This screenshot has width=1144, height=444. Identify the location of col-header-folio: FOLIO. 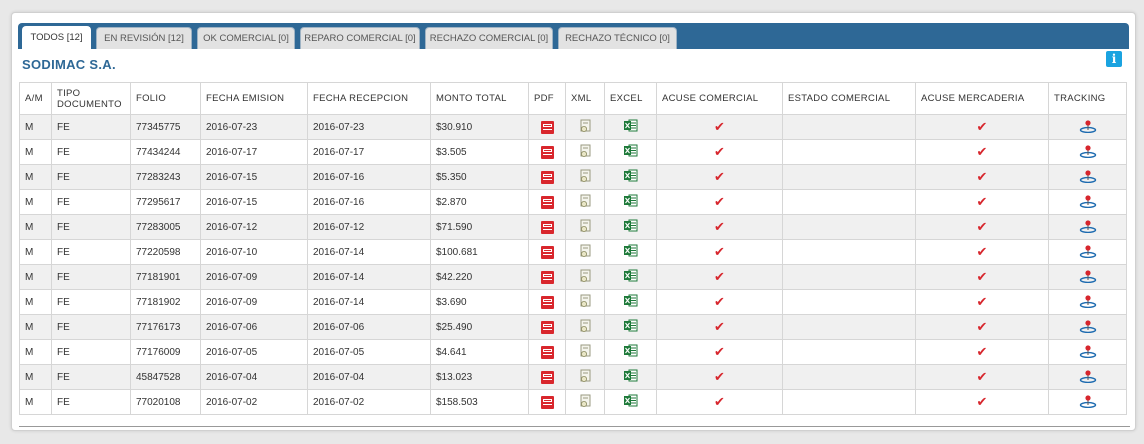
(165, 98).